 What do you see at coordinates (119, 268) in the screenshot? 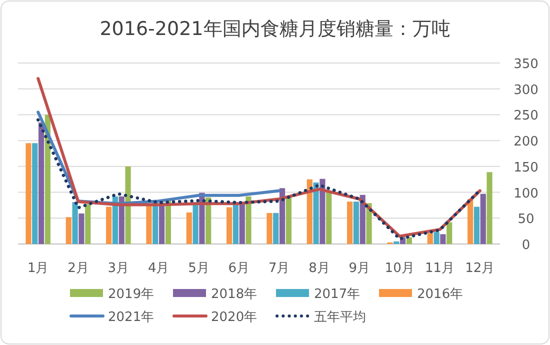
I see `x-tick-label: 3月` at bounding box center [119, 268].